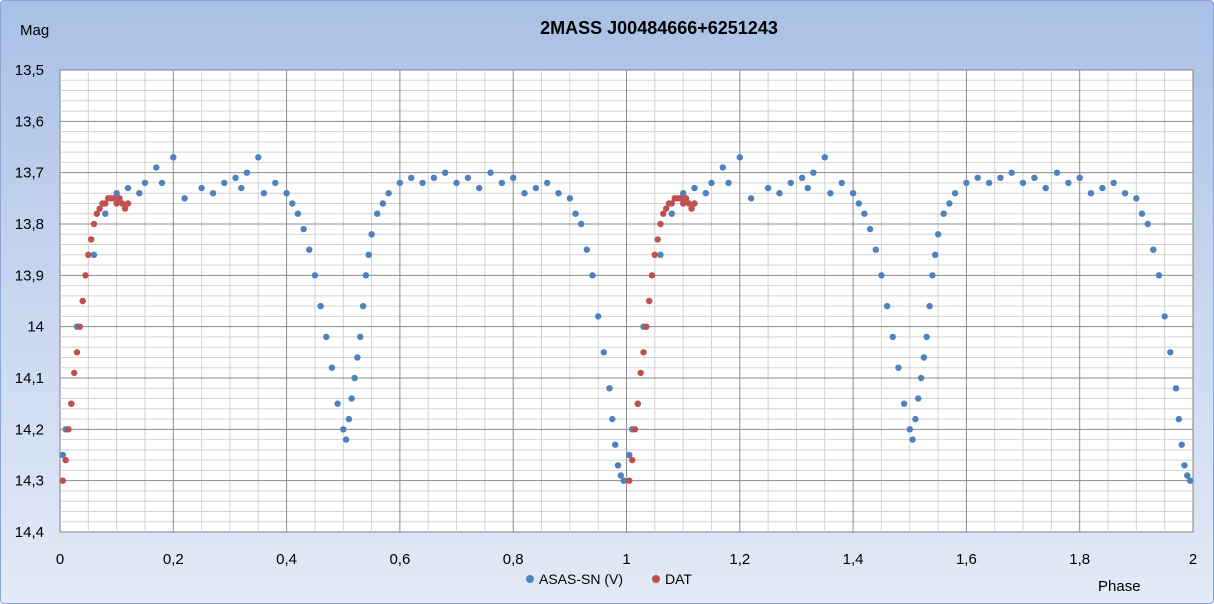  What do you see at coordinates (29, 532) in the screenshot?
I see `y-tick-label: 14,4` at bounding box center [29, 532].